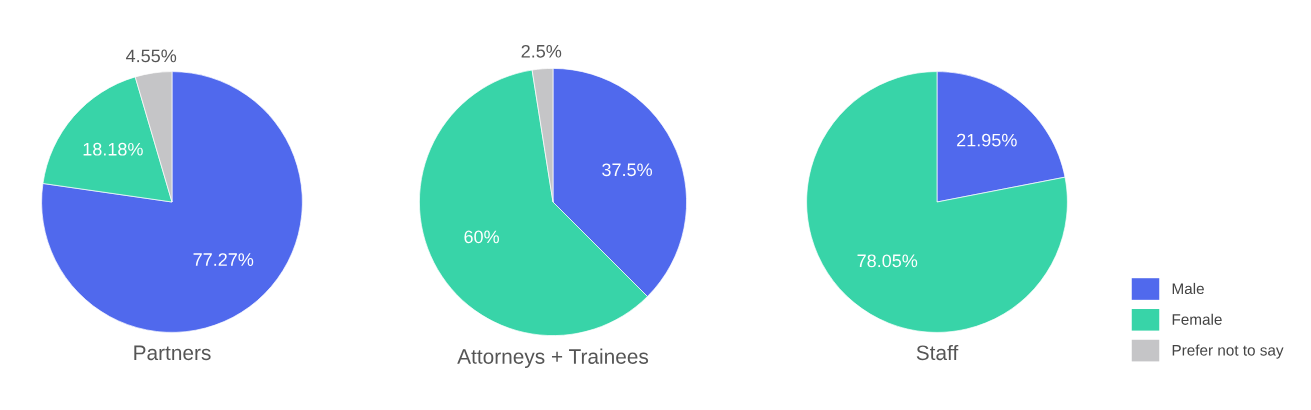  Describe the element at coordinates (1197, 319) in the screenshot. I see `legend-label: Female` at that location.